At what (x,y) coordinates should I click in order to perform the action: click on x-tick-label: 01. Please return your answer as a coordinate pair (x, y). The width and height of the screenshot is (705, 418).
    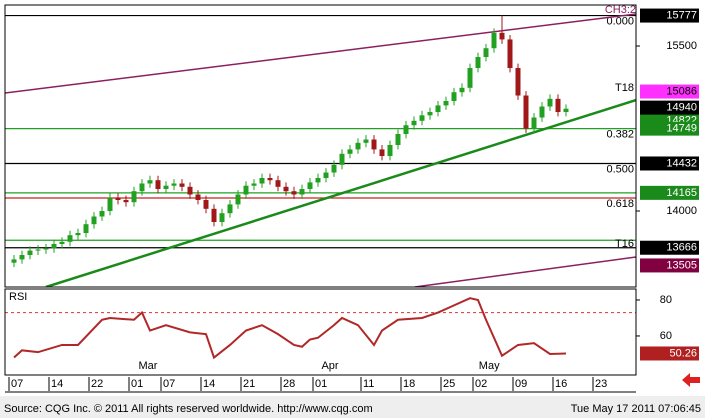
    Looking at the image, I should click on (321, 384).